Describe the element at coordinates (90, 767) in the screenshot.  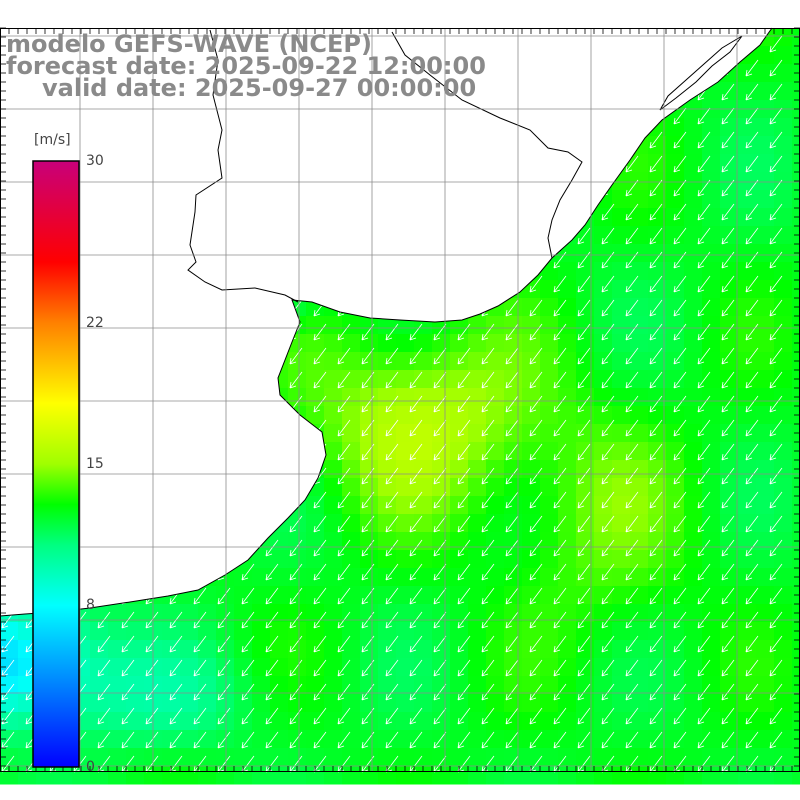
I see `colorbar-tick-label: 0` at that location.